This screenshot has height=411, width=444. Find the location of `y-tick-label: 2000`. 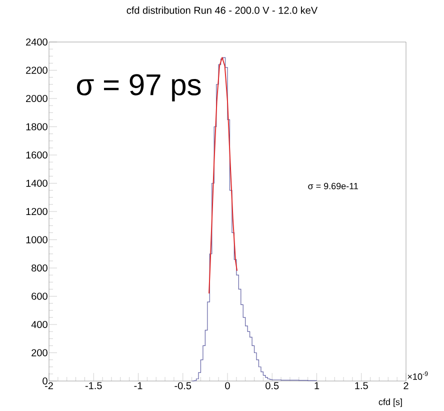

y-tick-label: 2000 is located at coordinates (37, 98).